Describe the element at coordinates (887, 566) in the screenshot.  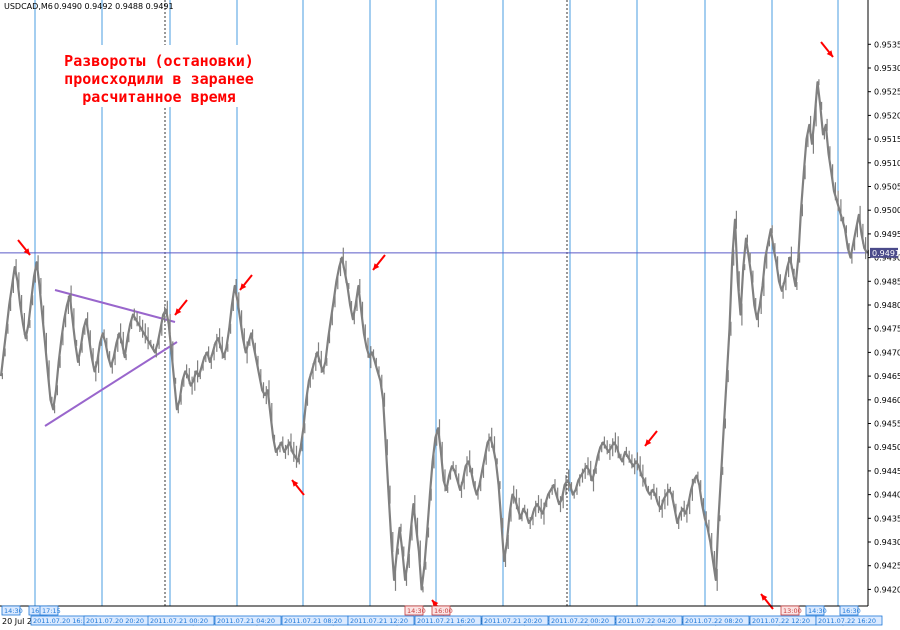
I see `y-tick-label: 0.9425` at that location.